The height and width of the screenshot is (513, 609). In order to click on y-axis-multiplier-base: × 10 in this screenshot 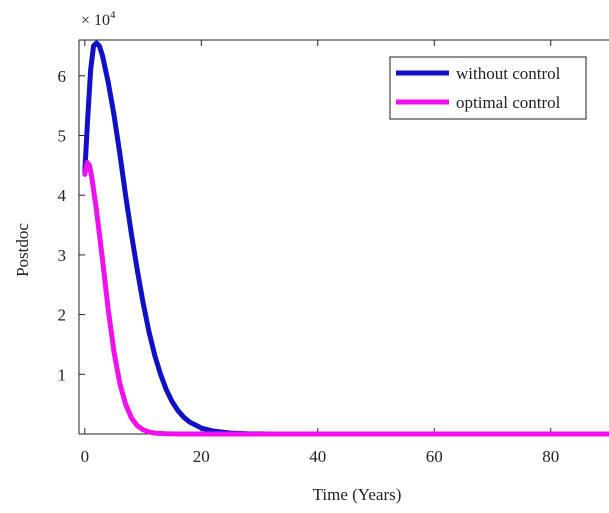, I will do `click(95, 20)`.